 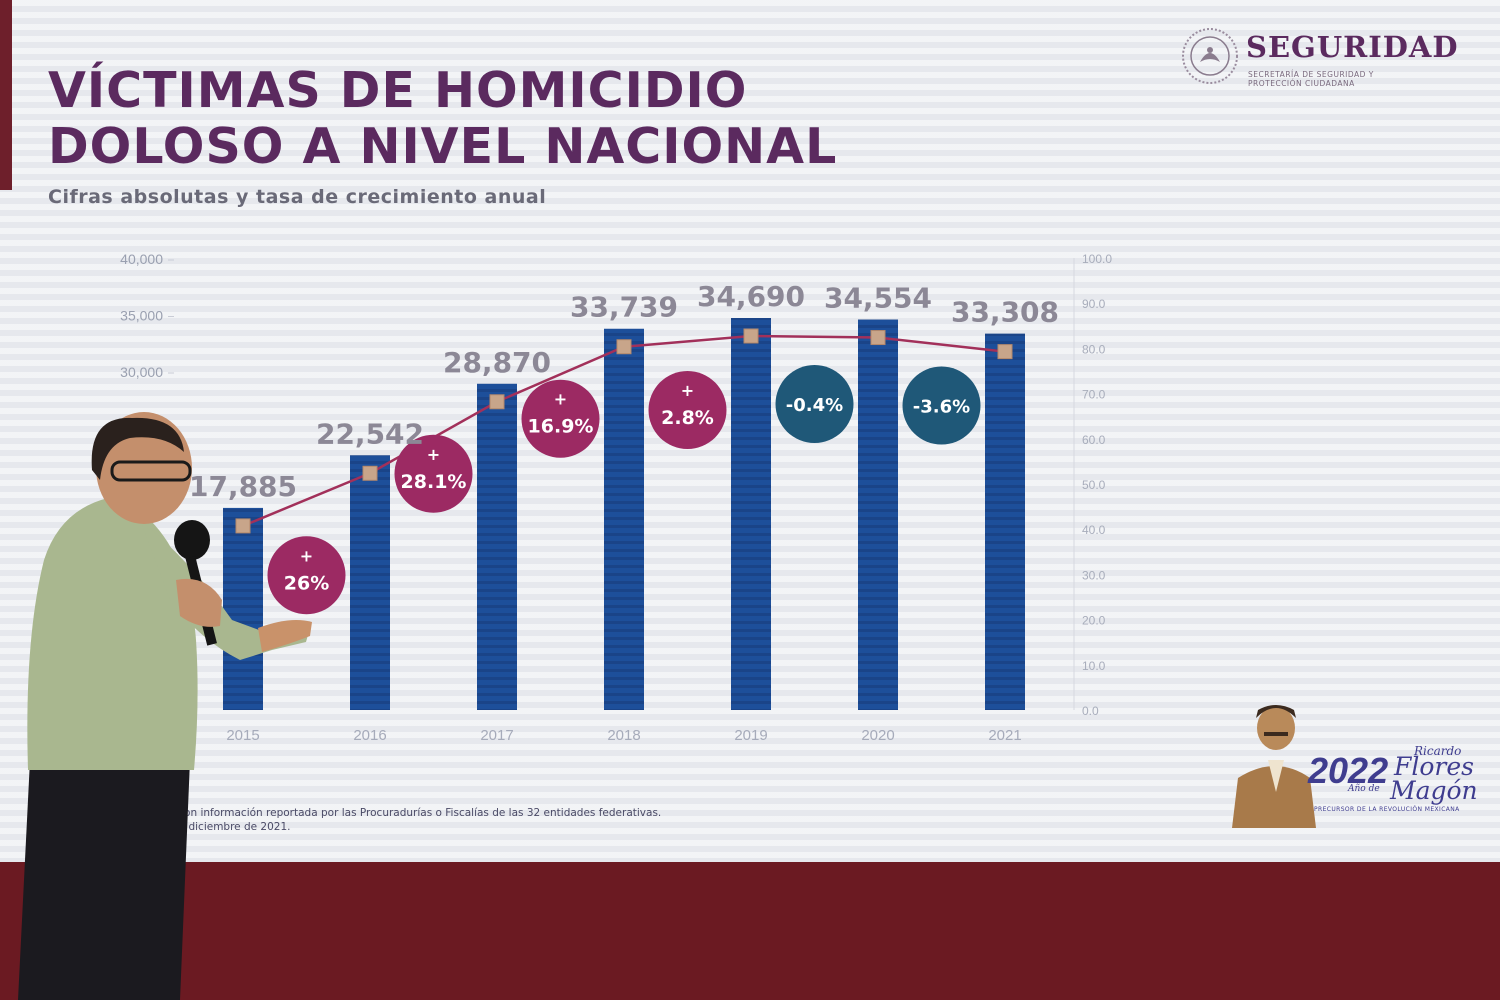 What do you see at coordinates (1094, 440) in the screenshot?
I see `right-tick-label: 60.0` at bounding box center [1094, 440].